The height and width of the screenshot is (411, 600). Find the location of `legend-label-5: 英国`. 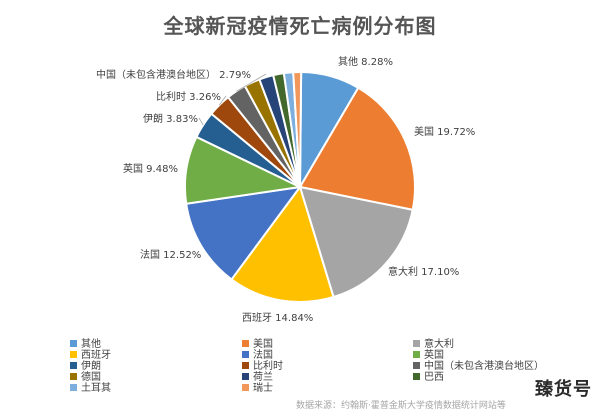

legend-label-5: 英国 is located at coordinates (434, 354).